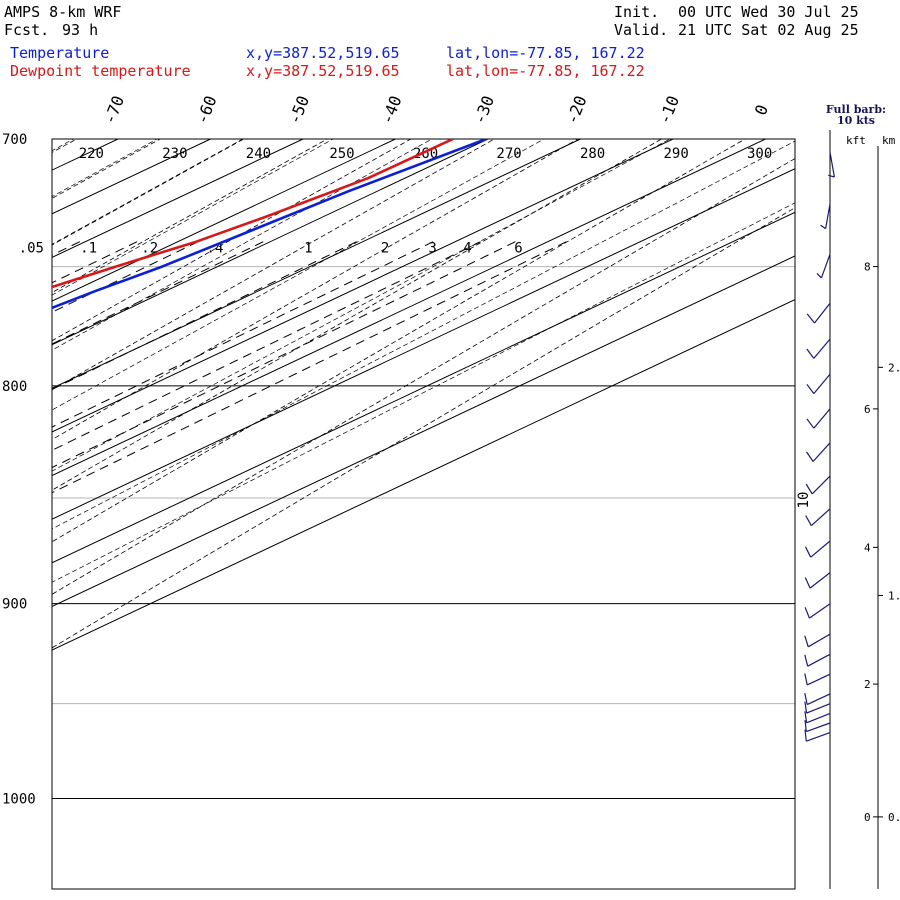 This screenshot has height=900, width=900. What do you see at coordinates (768, 30) in the screenshot?
I see `valid-time: 21 UTC Sat 02 Aug 25` at bounding box center [768, 30].